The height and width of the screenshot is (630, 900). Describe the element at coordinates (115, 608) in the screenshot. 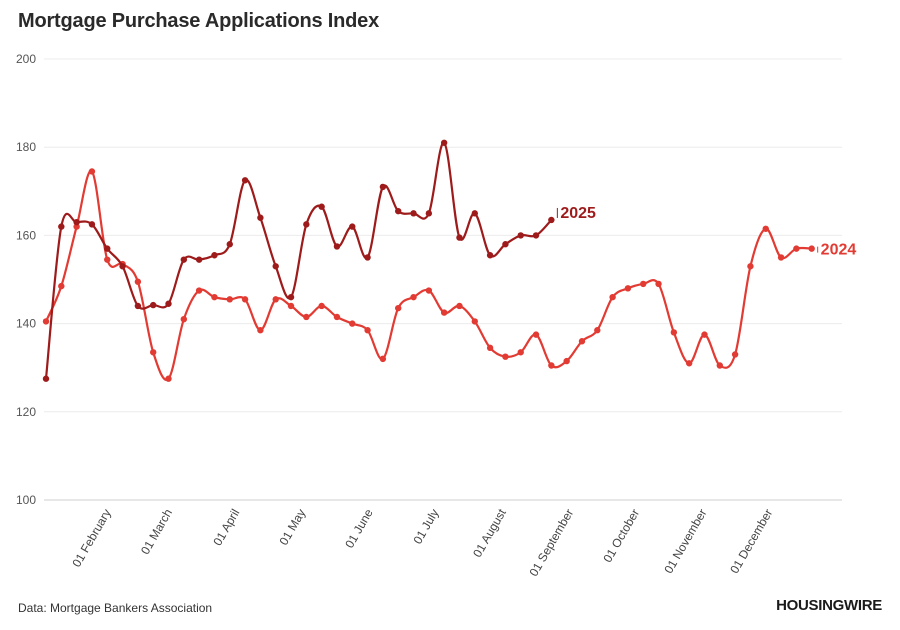

I see `source-note: Data: Mortgage Bankers Association` at that location.